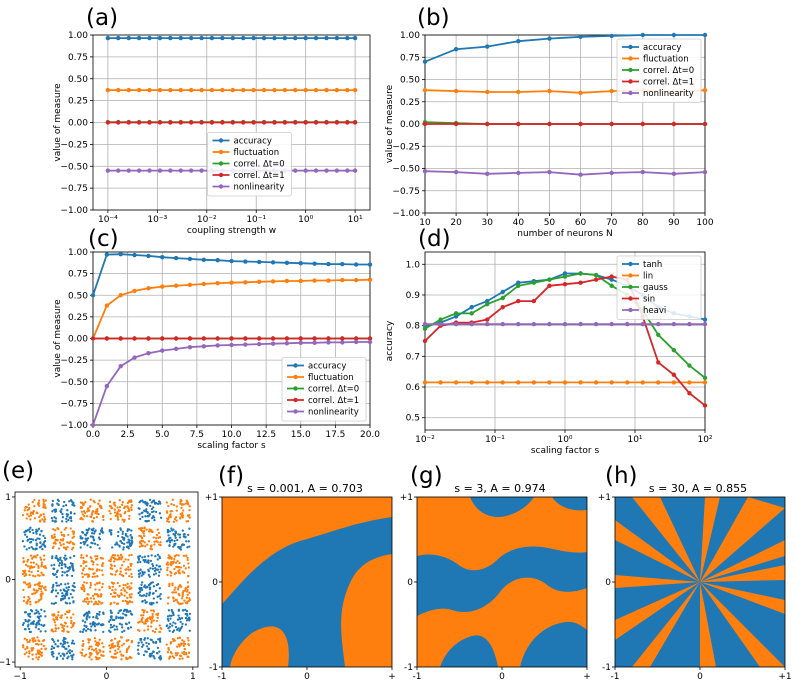  What do you see at coordinates (78, 253) in the screenshot?
I see `y-tick-label: 1.00` at bounding box center [78, 253].